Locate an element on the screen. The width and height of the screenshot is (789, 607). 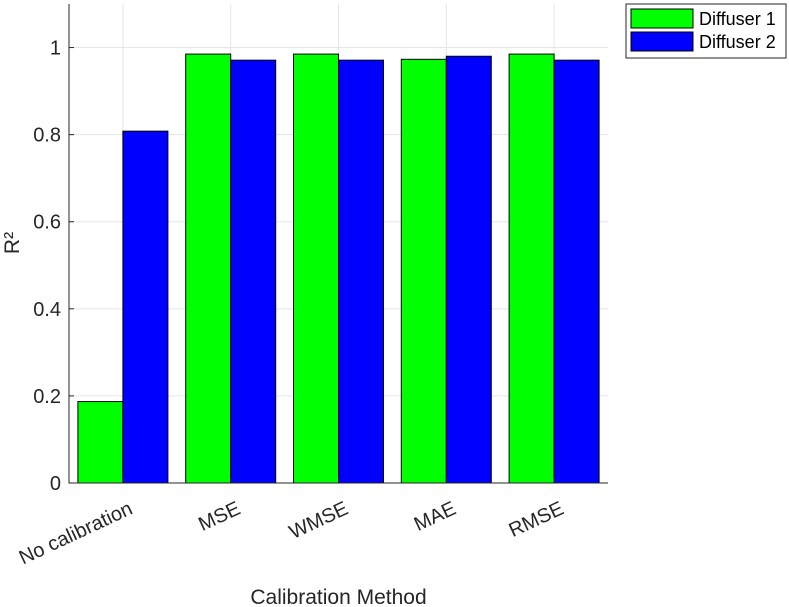
y-ticks: 0 0.2 0.4 0.6 0.8 1 is located at coordinates (53, 266).